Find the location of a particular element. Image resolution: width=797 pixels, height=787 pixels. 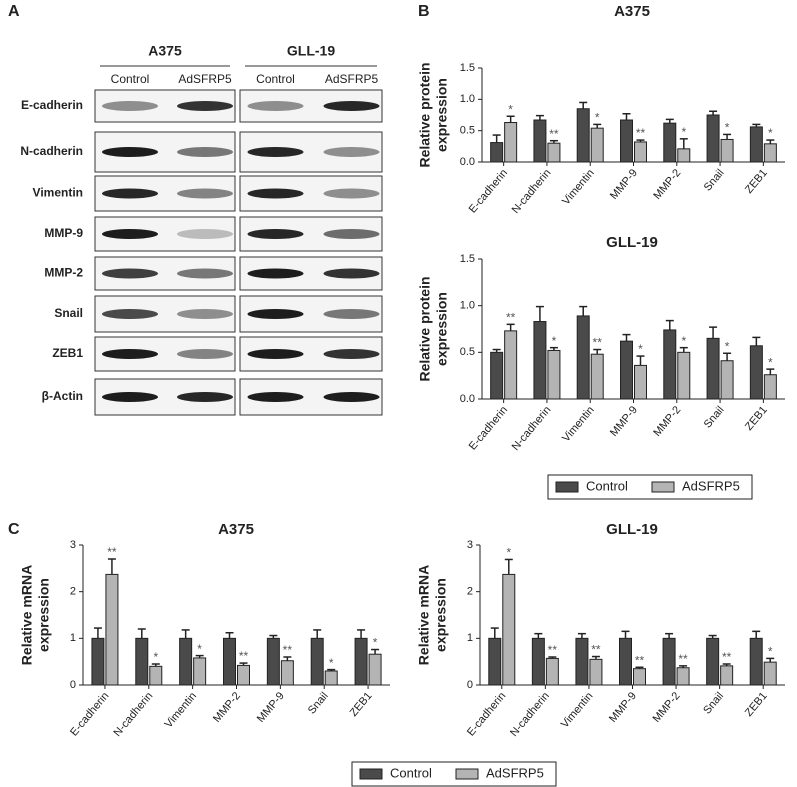

y-tick-label: 1.0 is located at coordinates (467, 306).